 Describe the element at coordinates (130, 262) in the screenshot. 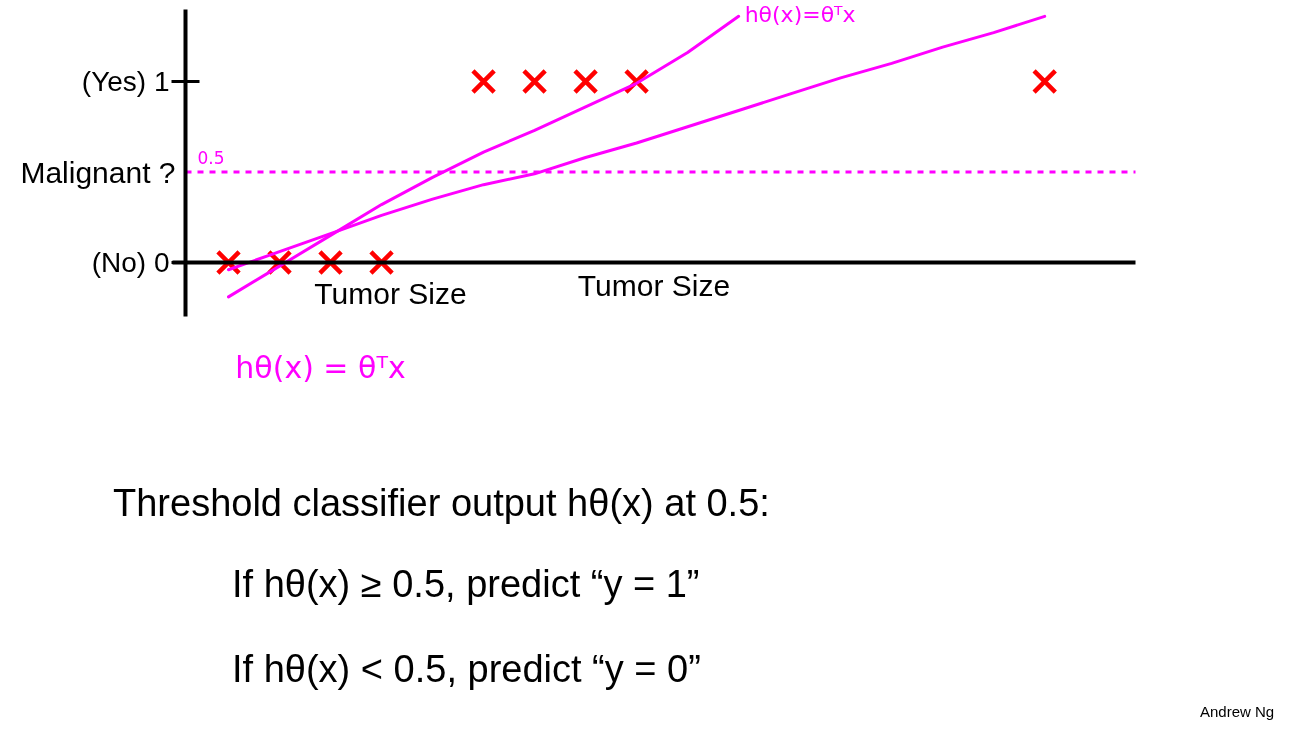

I see `y-tick-label: (No) 0` at that location.